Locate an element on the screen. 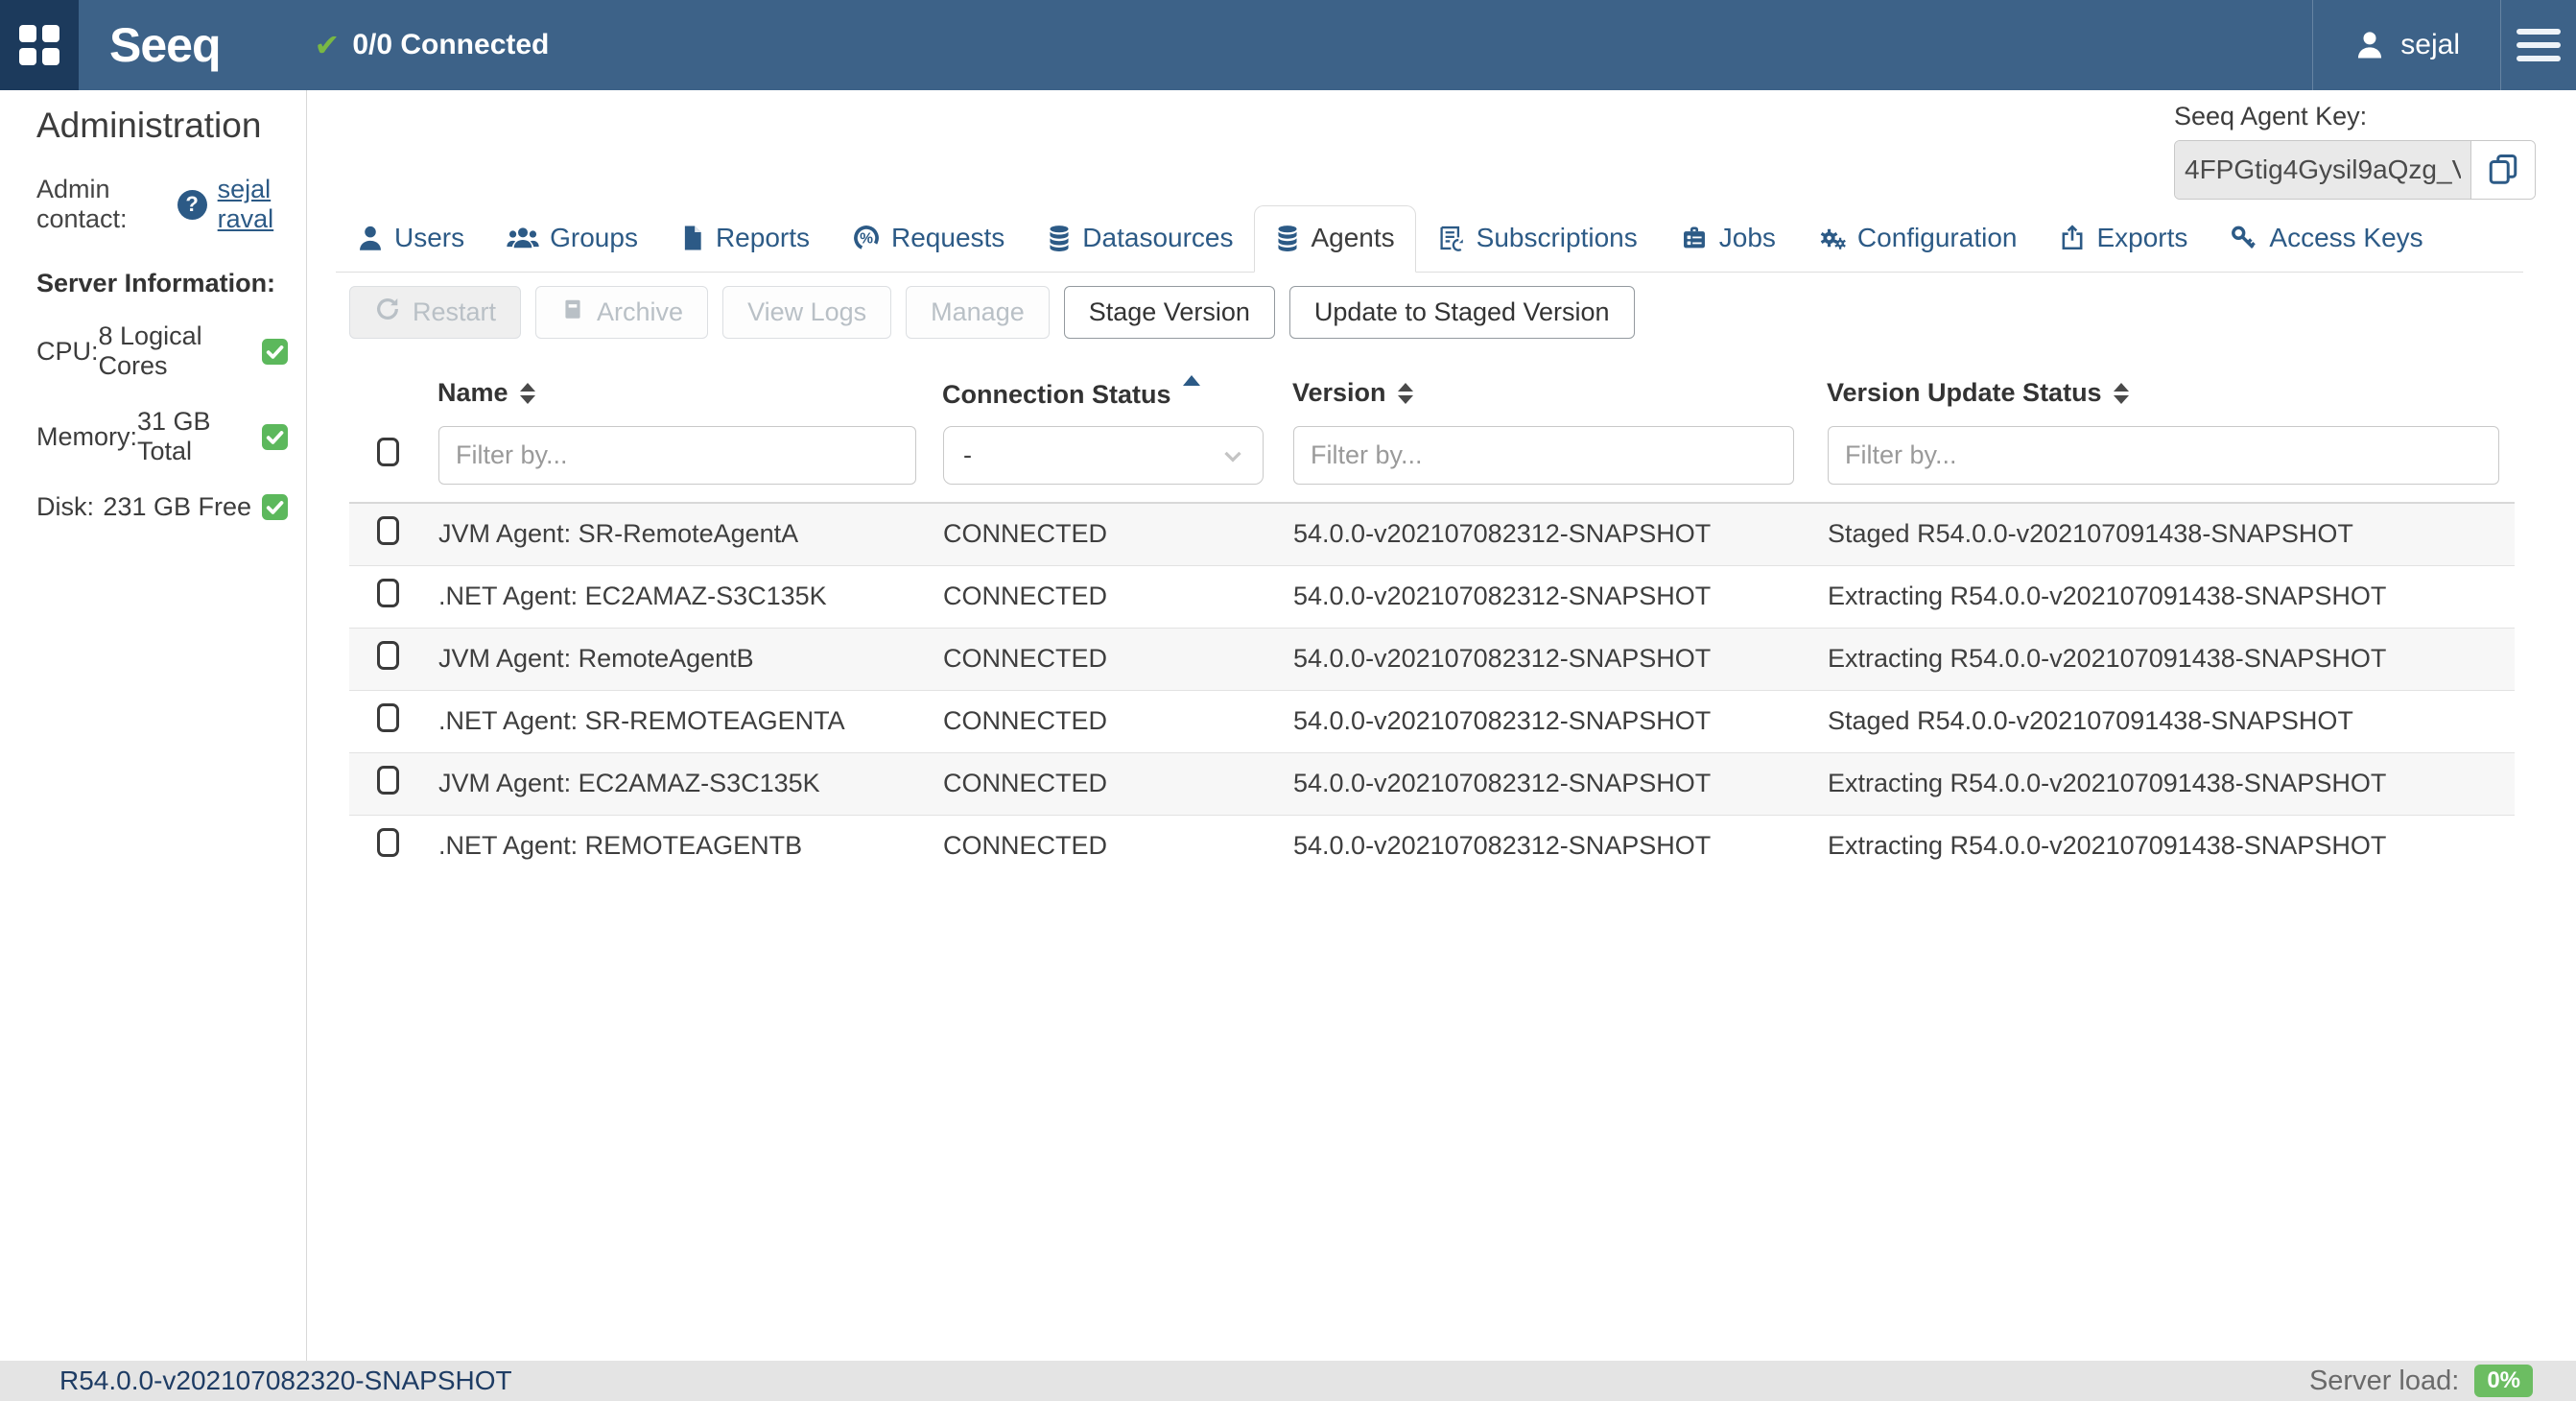 The image size is (2576, 1401). server-stat-row: Memory: 31 GB Total is located at coordinates (162, 436).